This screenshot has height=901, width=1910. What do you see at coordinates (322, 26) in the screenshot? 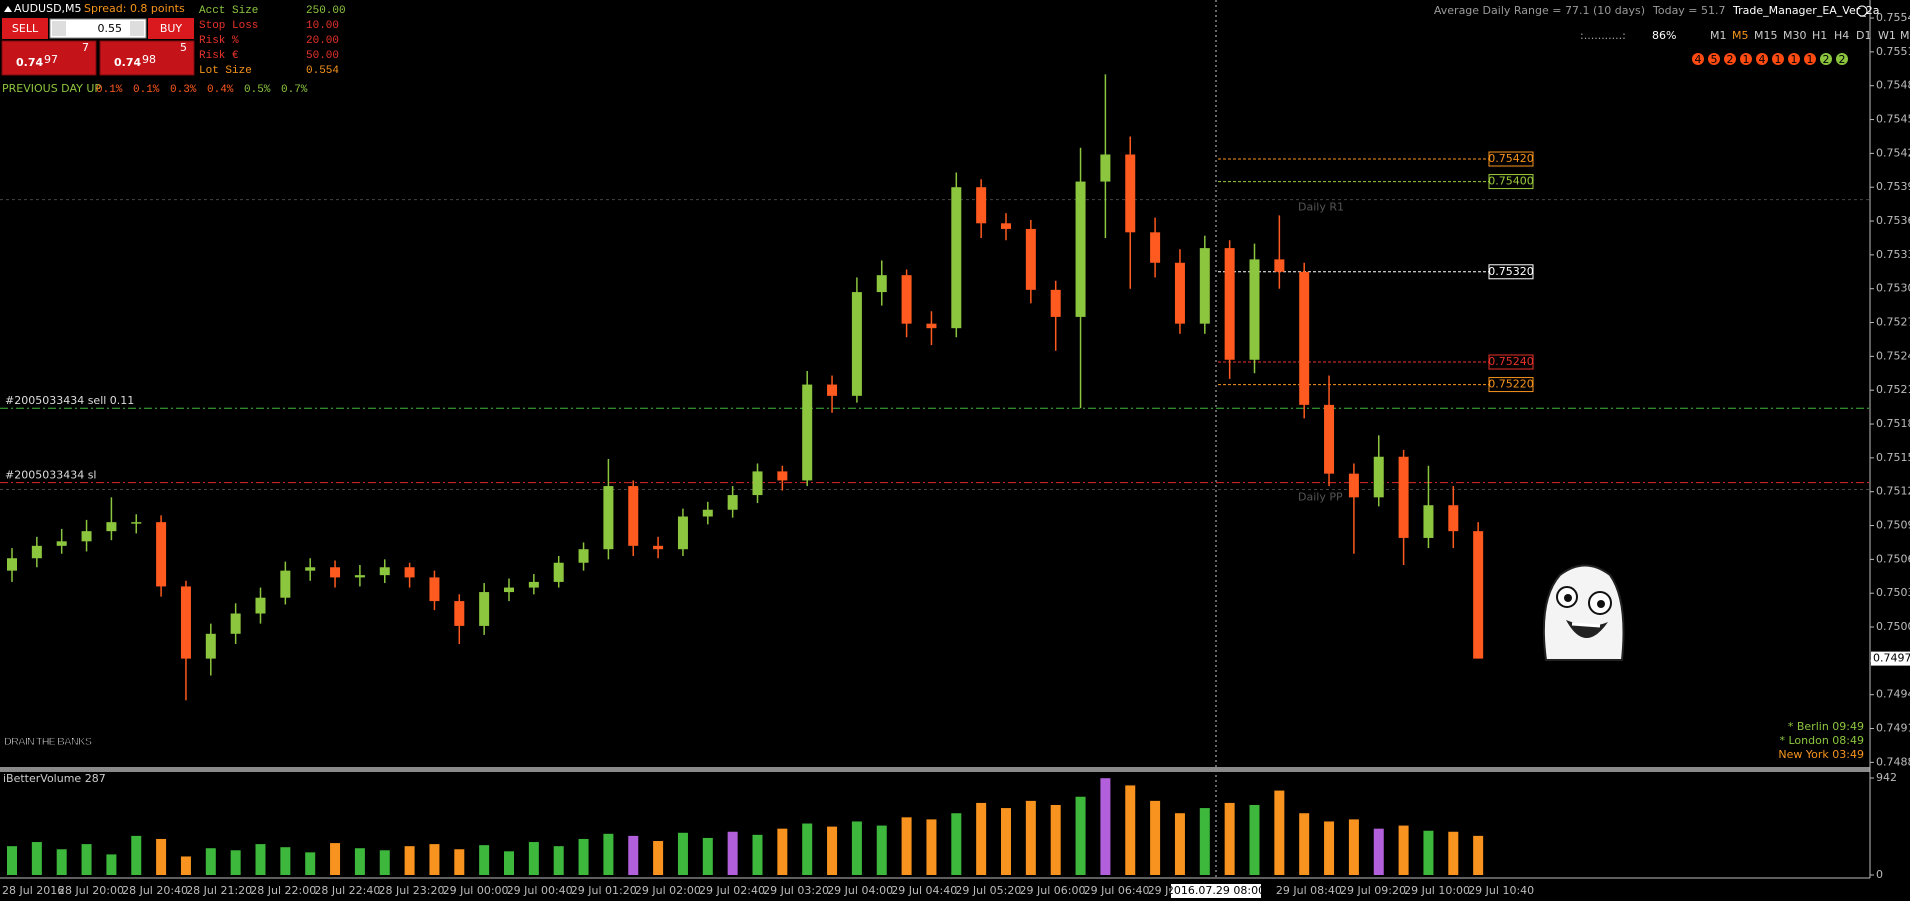
I see `panel-value: 10.00` at bounding box center [322, 26].